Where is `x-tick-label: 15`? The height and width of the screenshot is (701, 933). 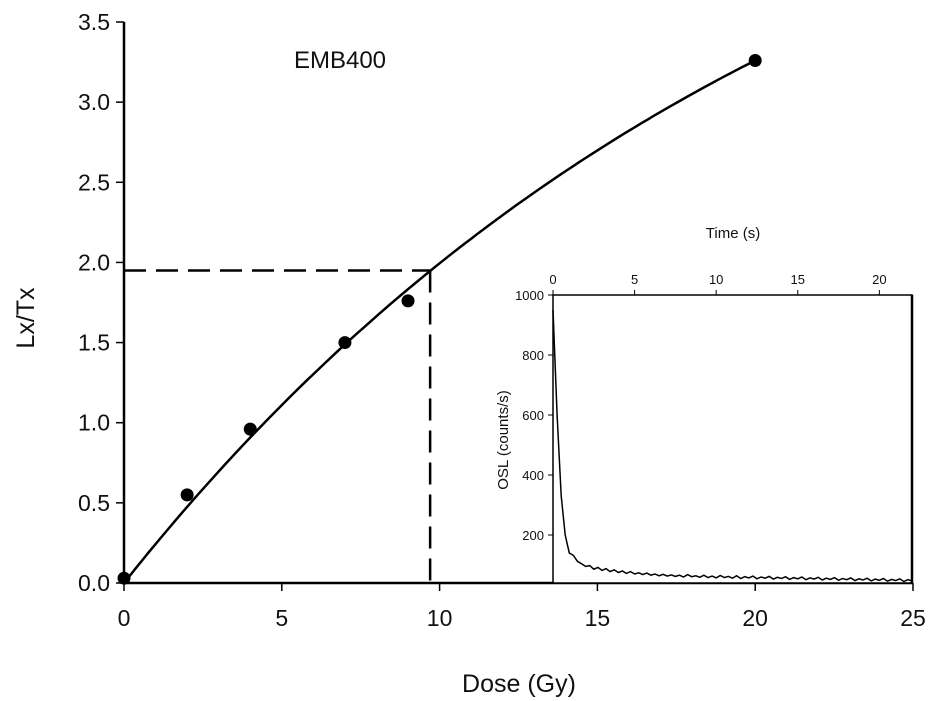 x-tick-label: 15 is located at coordinates (598, 618).